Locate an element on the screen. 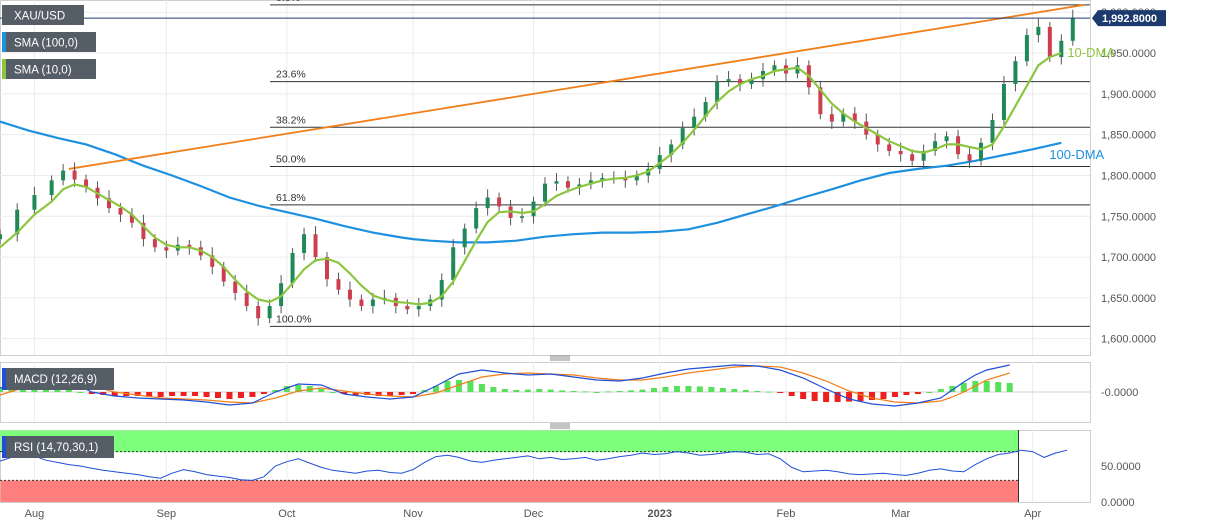 The height and width of the screenshot is (531, 1207). sma100-annotation: 100-DMA is located at coordinates (1076, 154).